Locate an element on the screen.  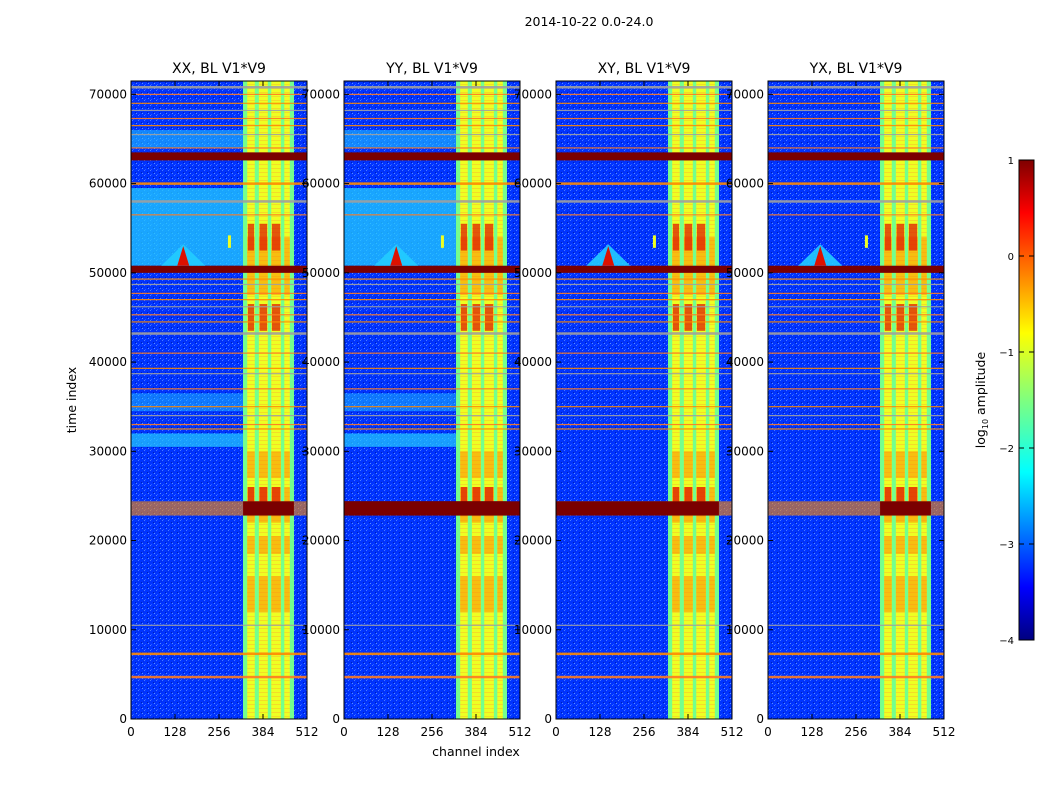
colorbar-tick-label: 1 is located at coordinates (1011, 161).